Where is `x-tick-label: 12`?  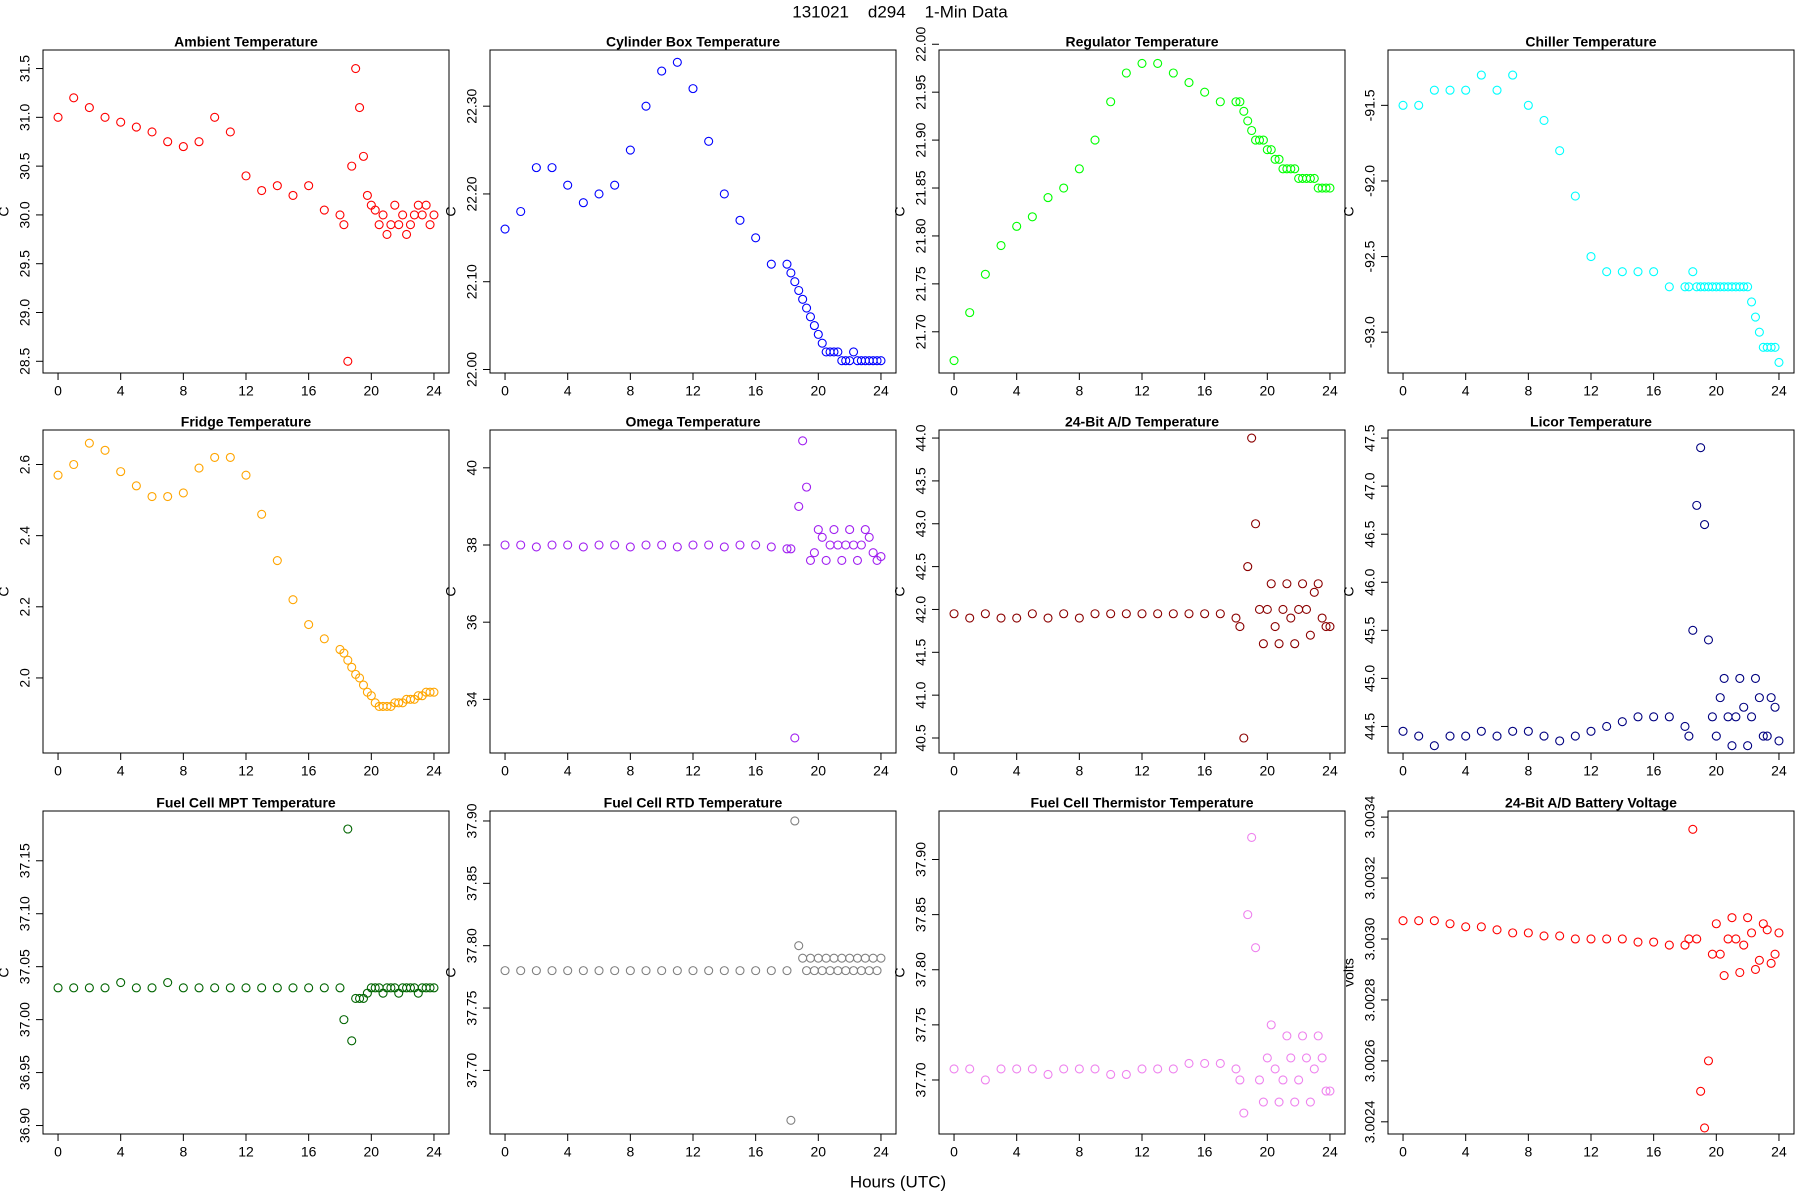 x-tick-label: 12 is located at coordinates (1591, 391).